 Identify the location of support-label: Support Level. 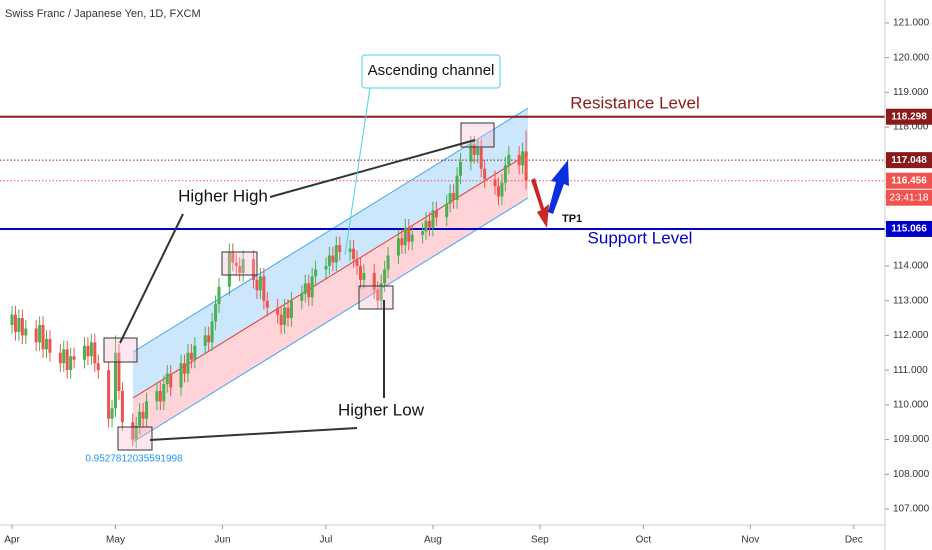
(640, 237).